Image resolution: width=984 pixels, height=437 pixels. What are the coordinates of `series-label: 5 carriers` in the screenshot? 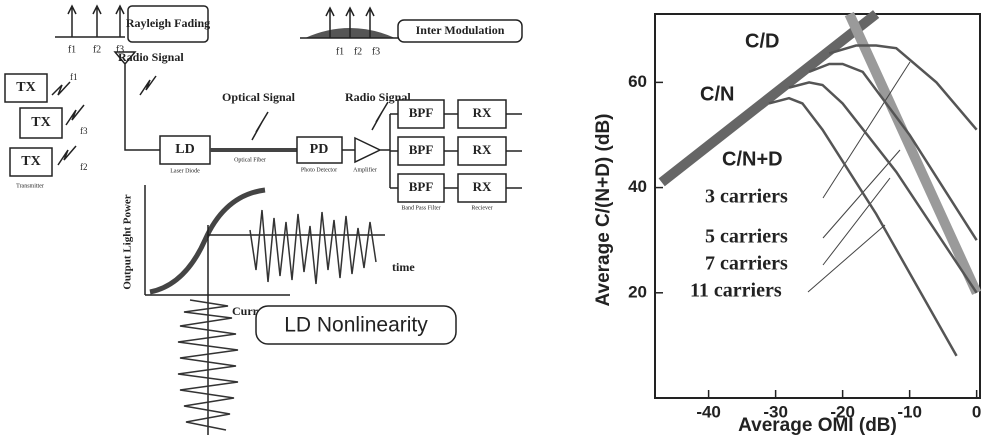 It's located at (746, 237).